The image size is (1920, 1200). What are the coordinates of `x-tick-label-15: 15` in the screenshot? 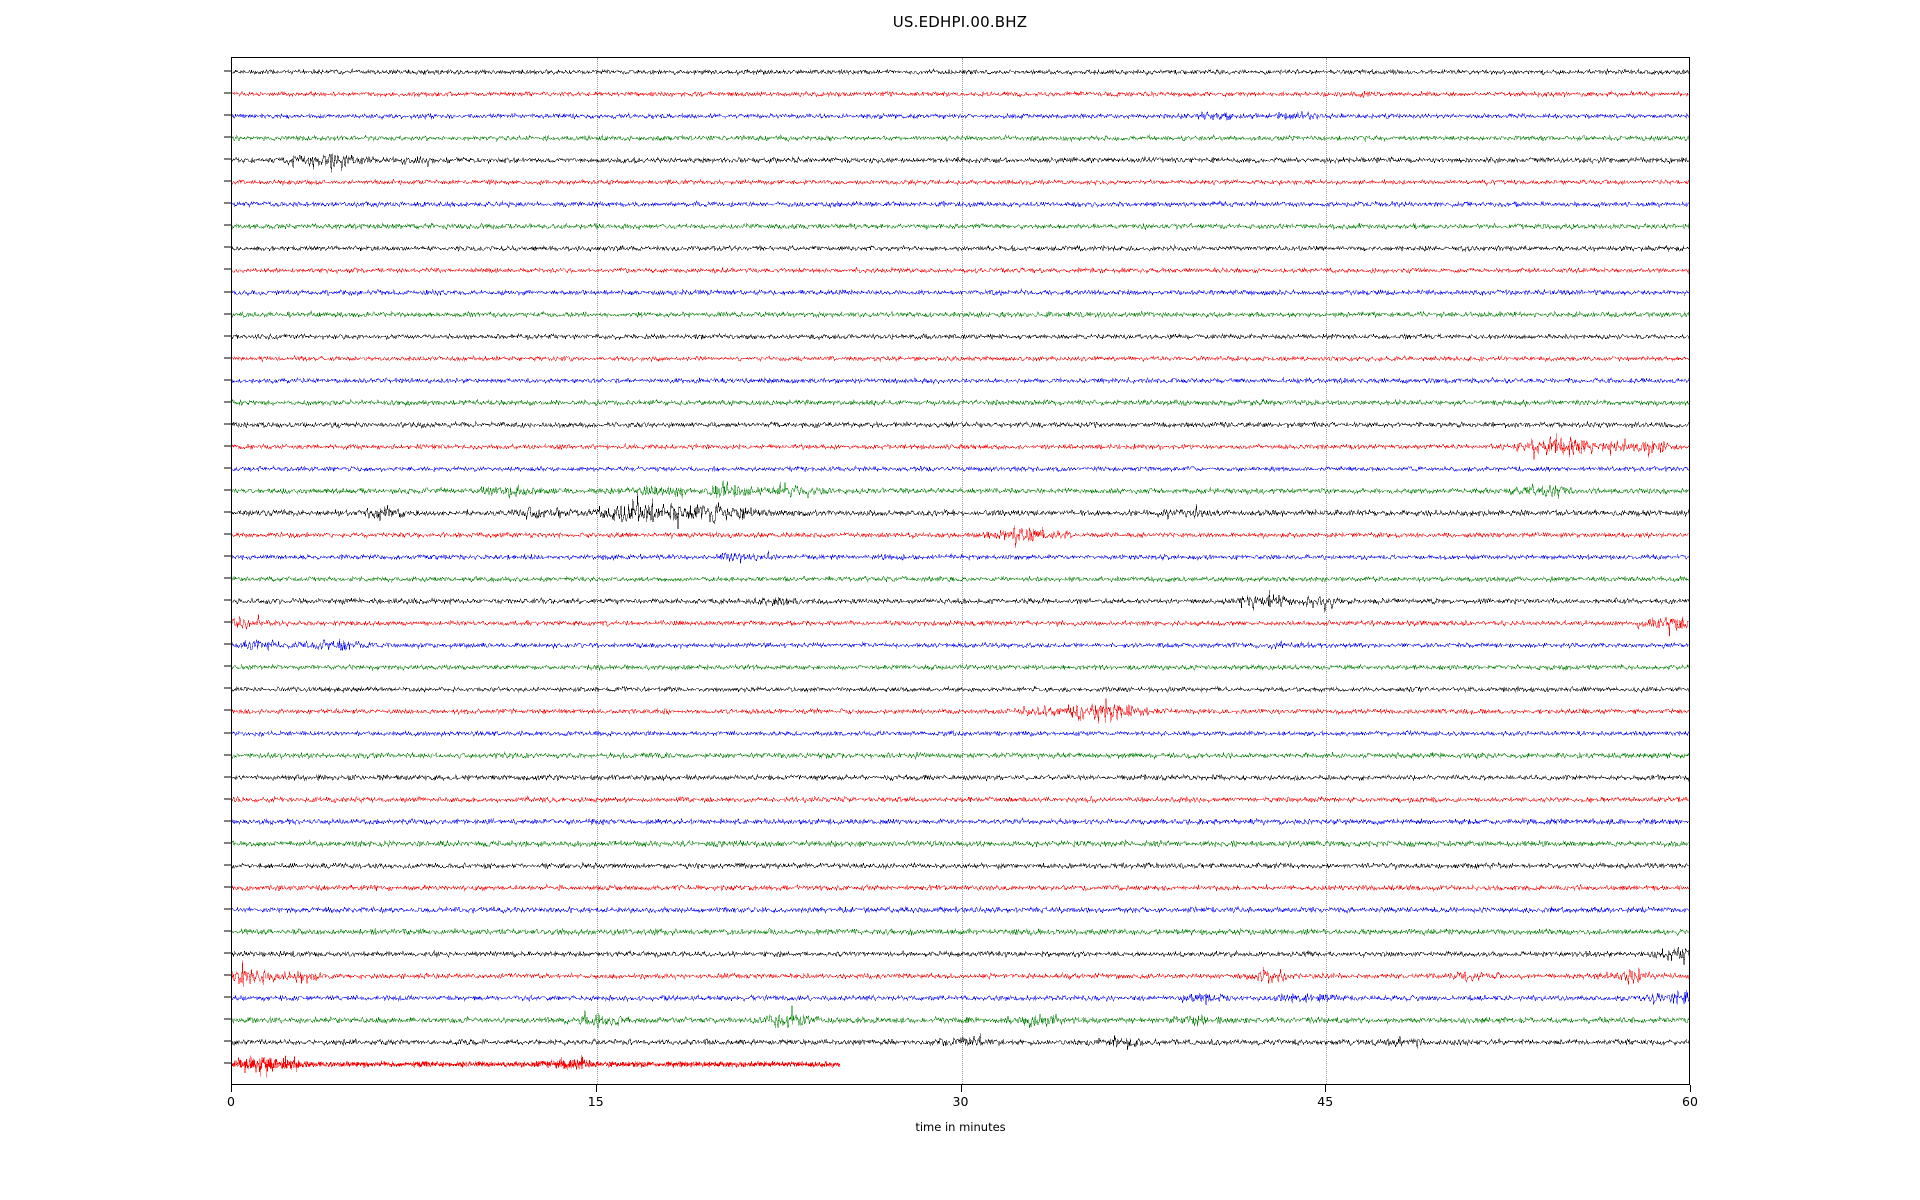 It's located at (595, 1101).